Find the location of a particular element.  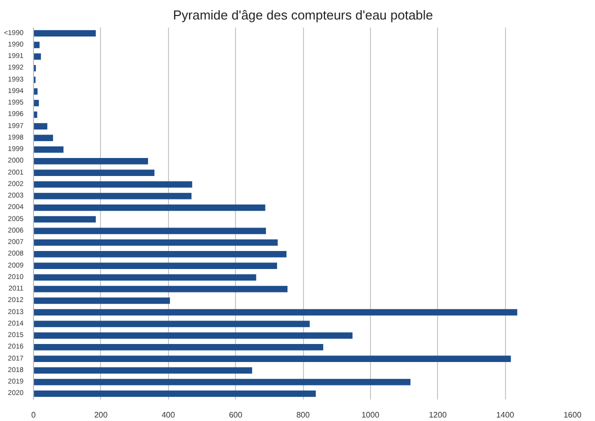

x-tick-label: 0 is located at coordinates (33, 415).